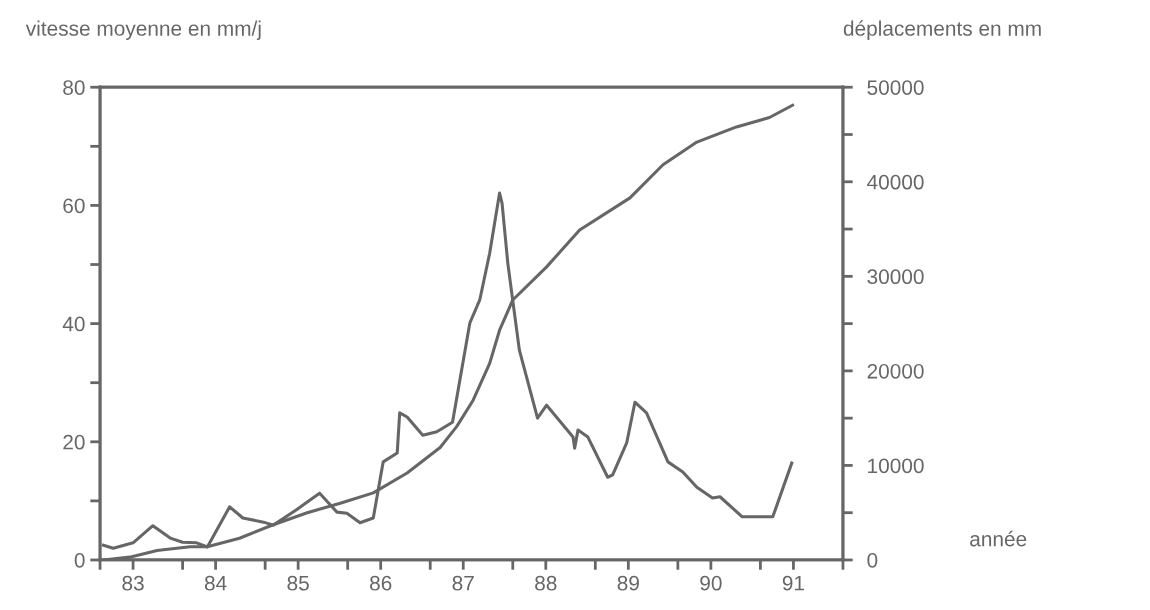  Describe the element at coordinates (79, 560) in the screenshot. I see `y-tick-label: 0` at that location.